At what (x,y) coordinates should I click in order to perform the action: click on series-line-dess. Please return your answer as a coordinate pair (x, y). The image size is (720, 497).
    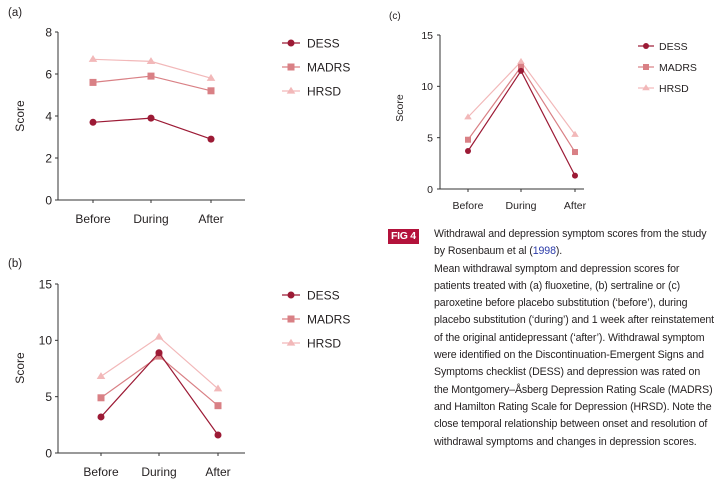
    Looking at the image, I should click on (521, 122).